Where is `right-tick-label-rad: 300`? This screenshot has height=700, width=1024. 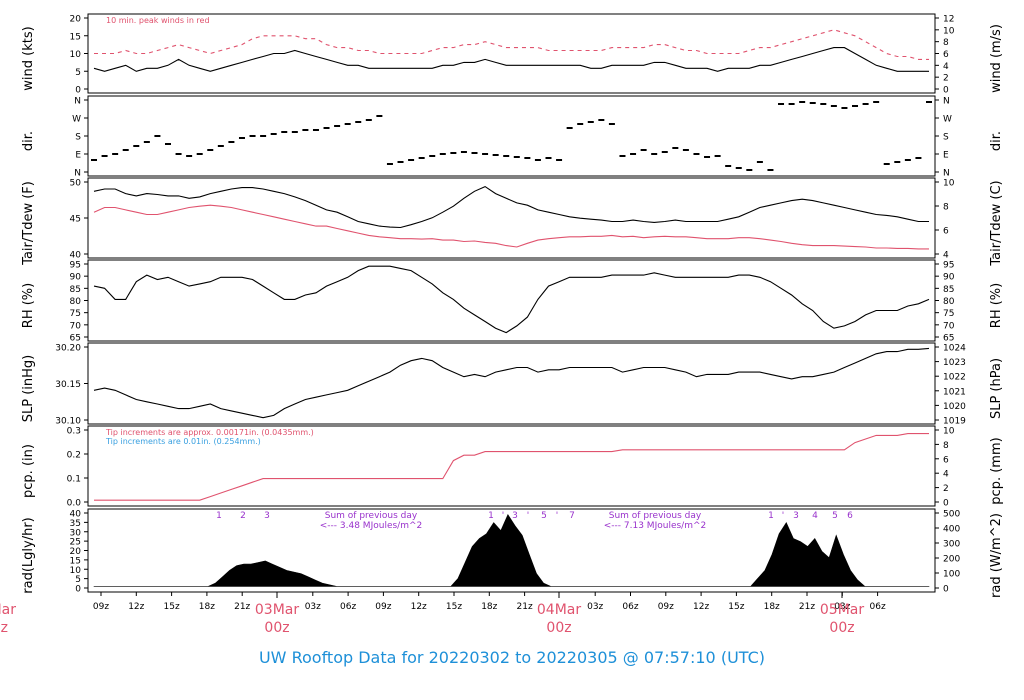 right-tick-label-rad: 300 is located at coordinates (951, 545).